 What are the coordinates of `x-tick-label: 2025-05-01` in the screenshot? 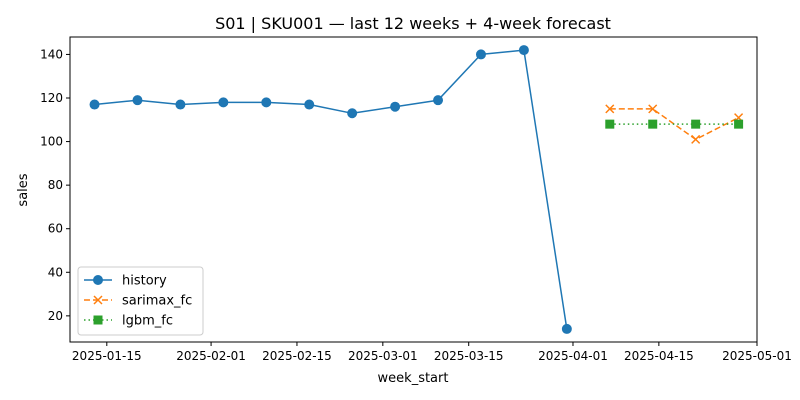 It's located at (757, 356).